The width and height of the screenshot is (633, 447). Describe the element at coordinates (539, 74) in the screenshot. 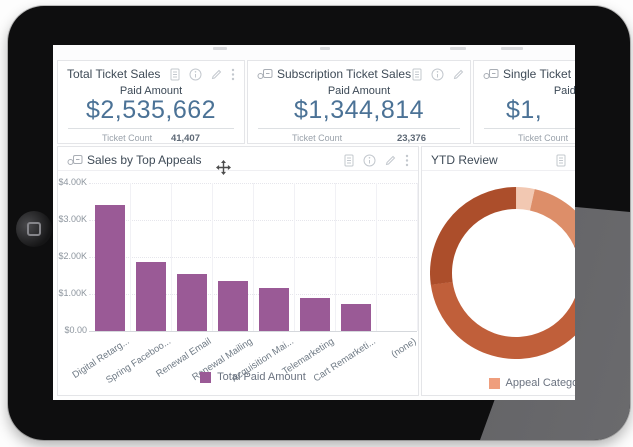

I see `card-title: Single Ticket Sales` at that location.